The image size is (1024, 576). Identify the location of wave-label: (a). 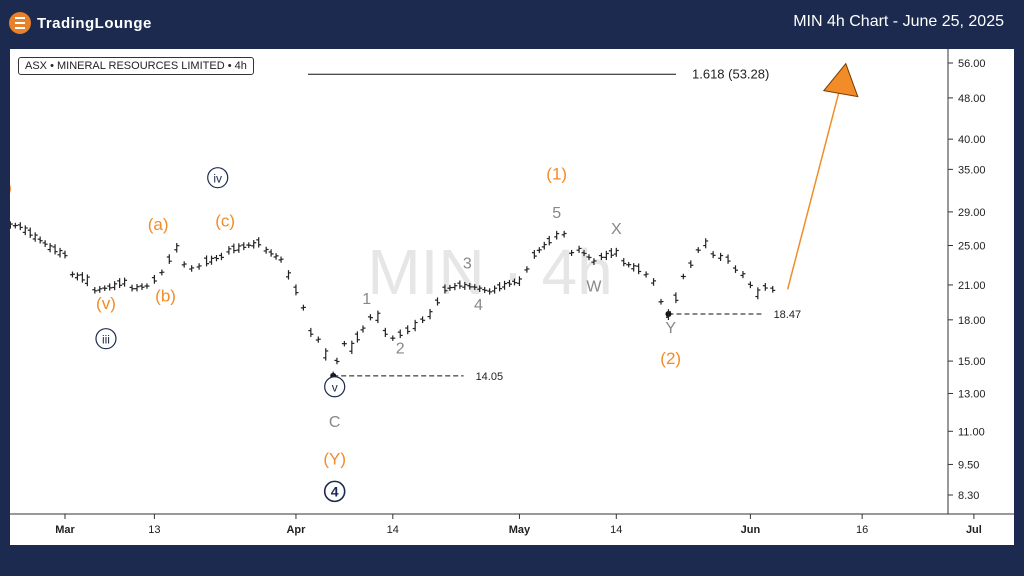
(158, 224).